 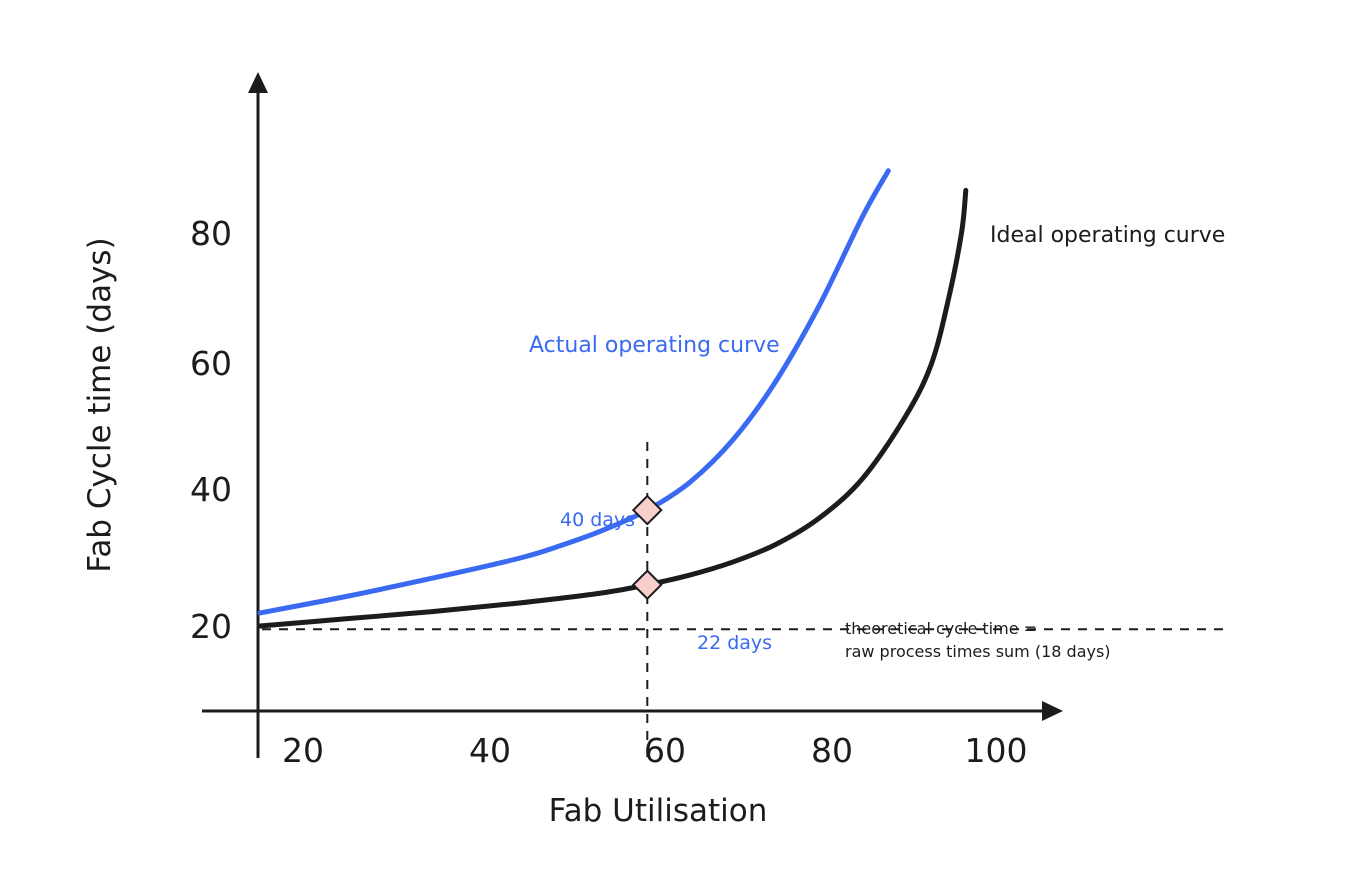 What do you see at coordinates (211, 363) in the screenshot?
I see `y-tick-label: 60` at bounding box center [211, 363].